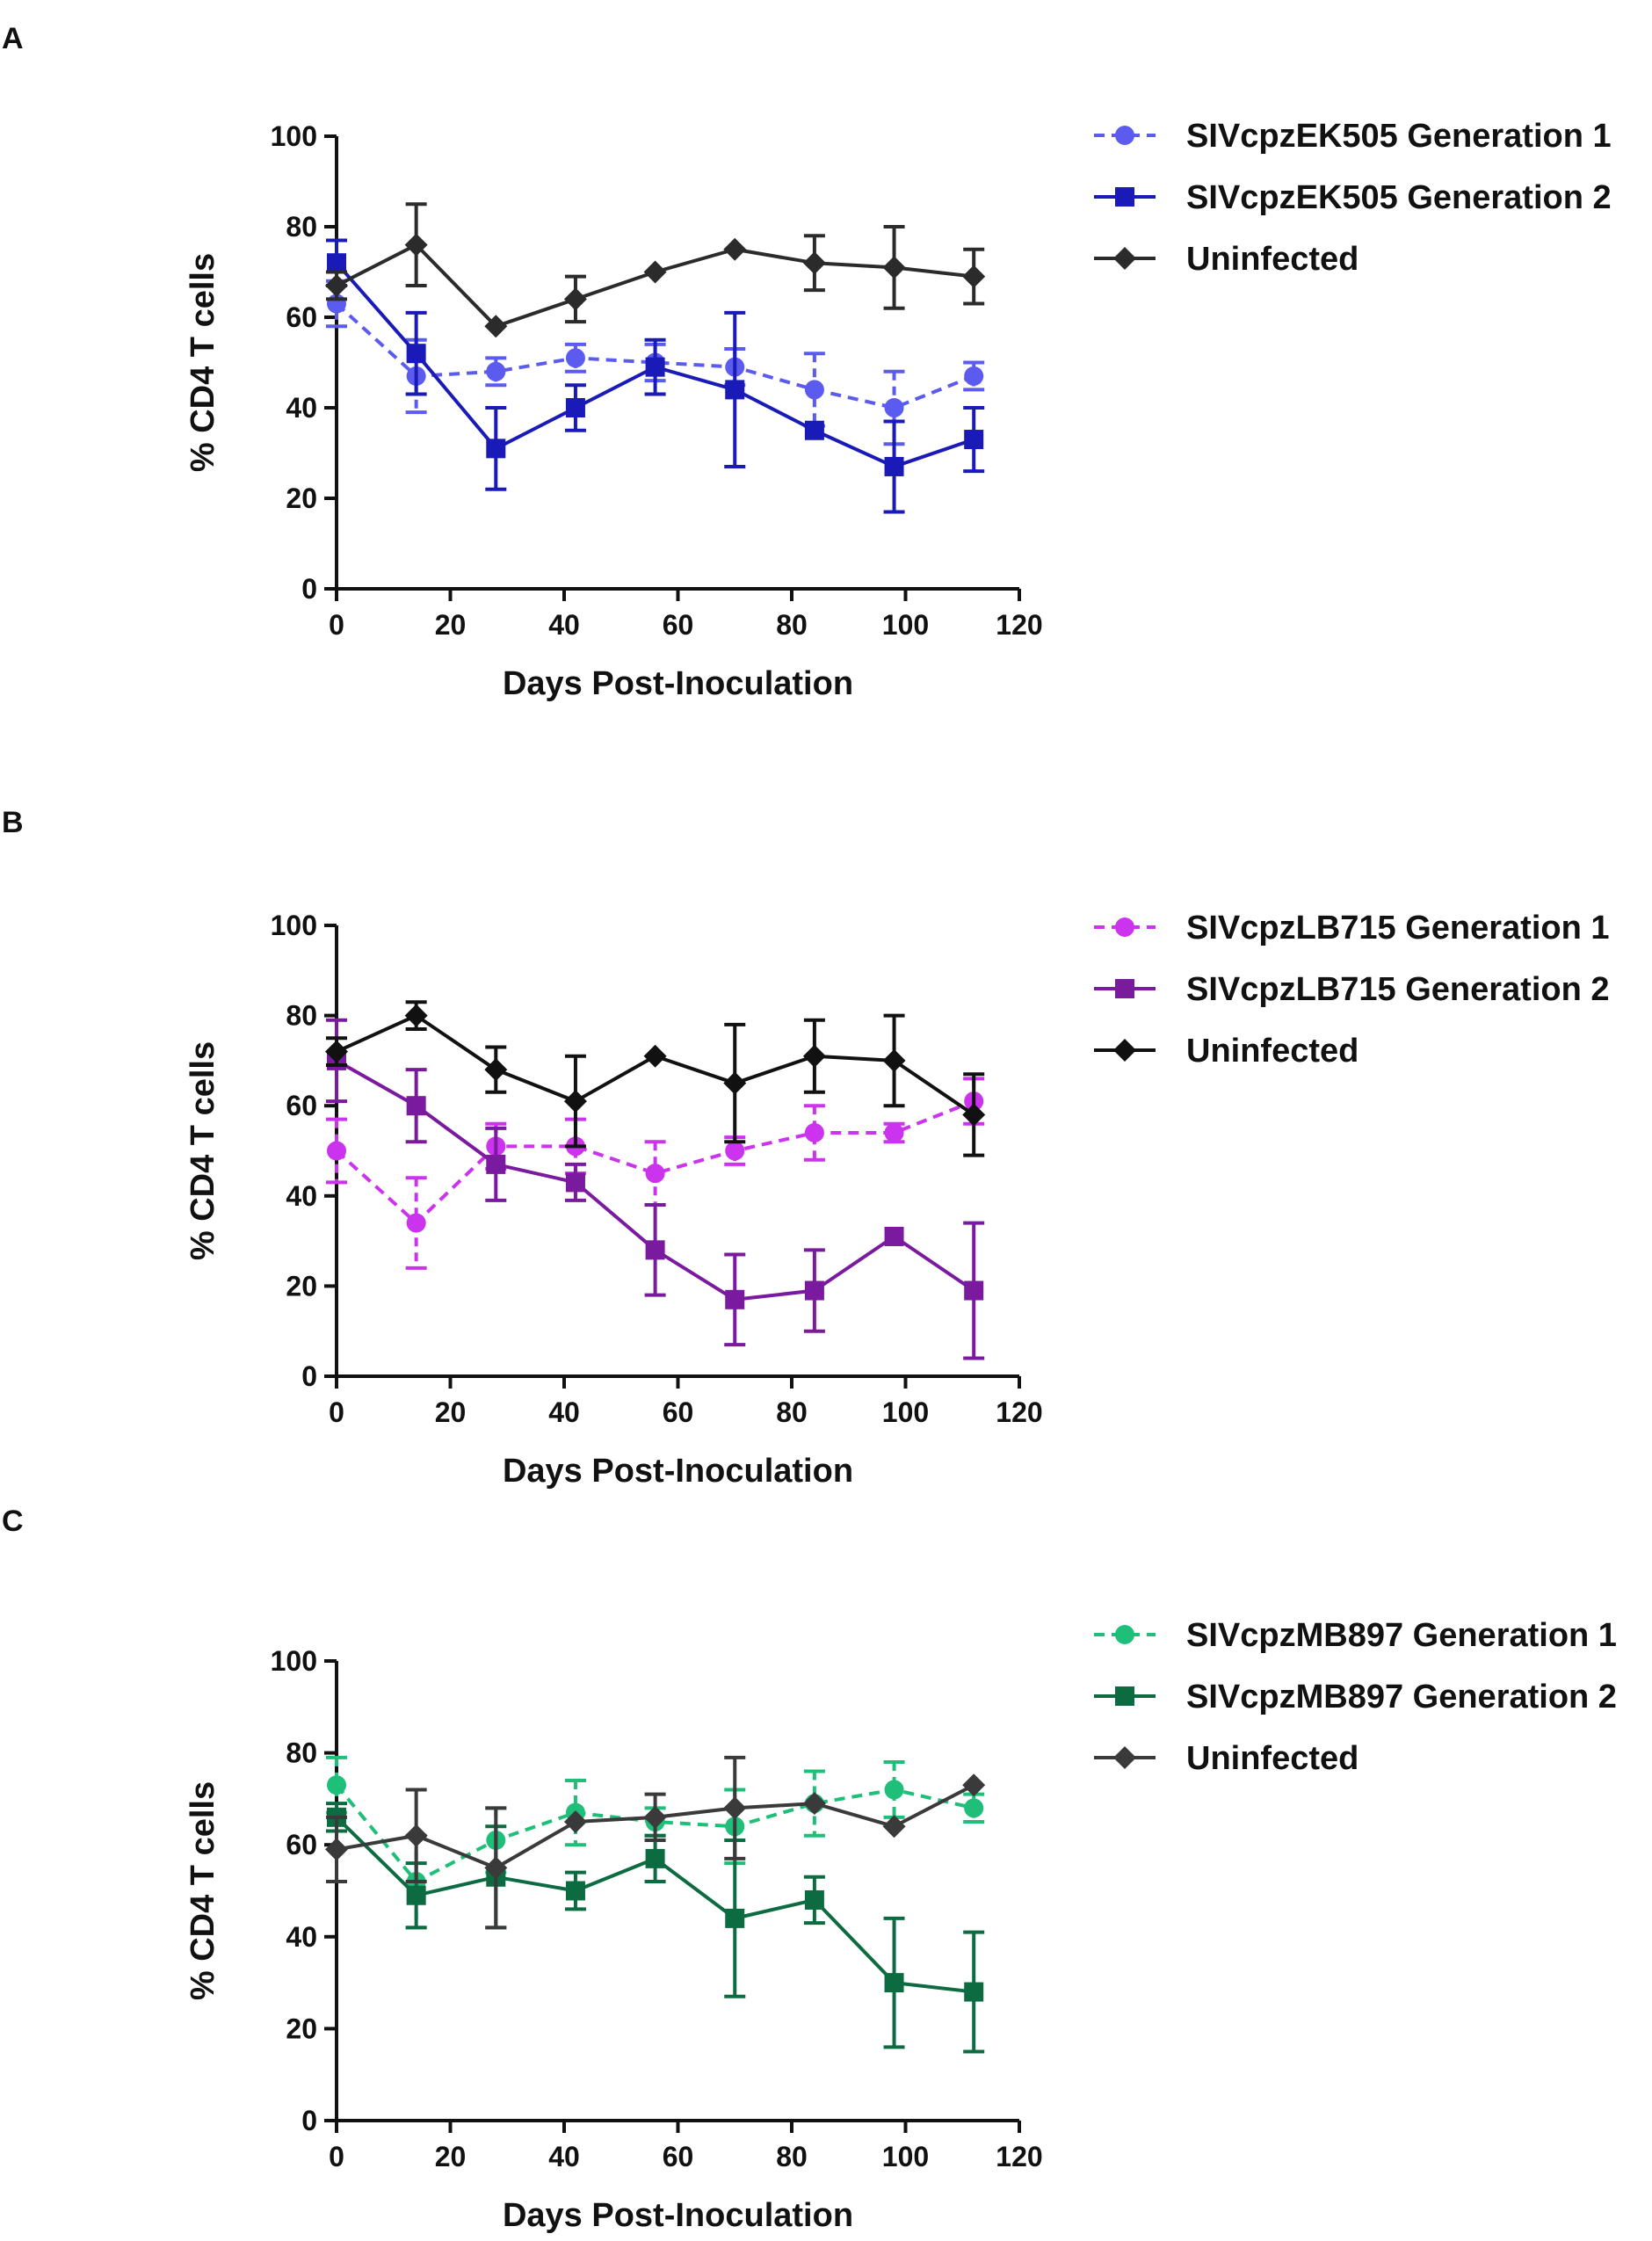  I want to click on legend-label: SIVcpzEK505 Generation 1, so click(1399, 136).